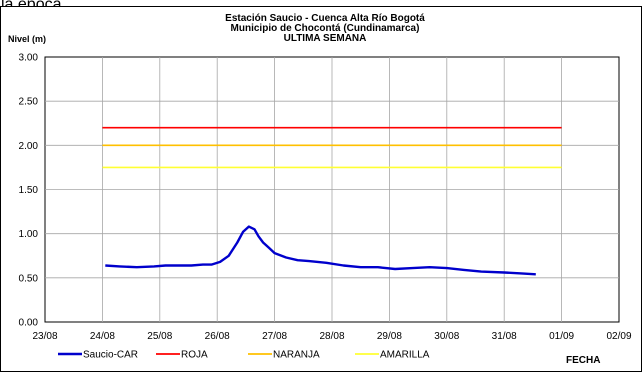 The image size is (643, 373). I want to click on x-tick-label: 27/08, so click(274, 336).